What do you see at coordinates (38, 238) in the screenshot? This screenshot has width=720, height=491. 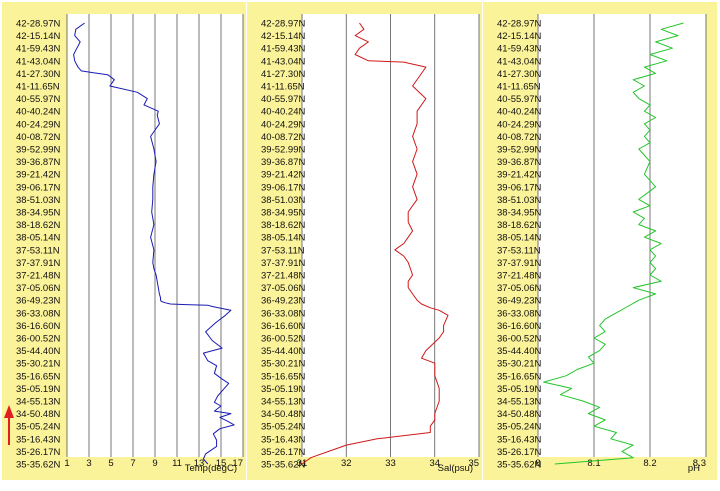 I see `temp-latitude-label: 38-05.14N` at bounding box center [38, 238].